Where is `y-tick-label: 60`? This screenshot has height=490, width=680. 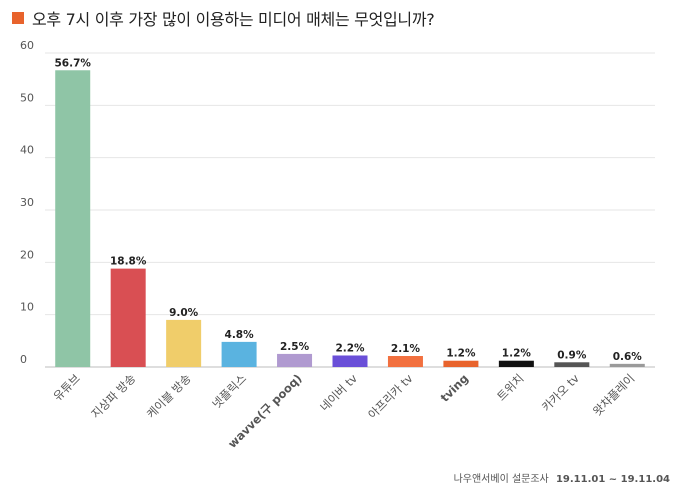 y-tick-label: 60 is located at coordinates (27, 45).